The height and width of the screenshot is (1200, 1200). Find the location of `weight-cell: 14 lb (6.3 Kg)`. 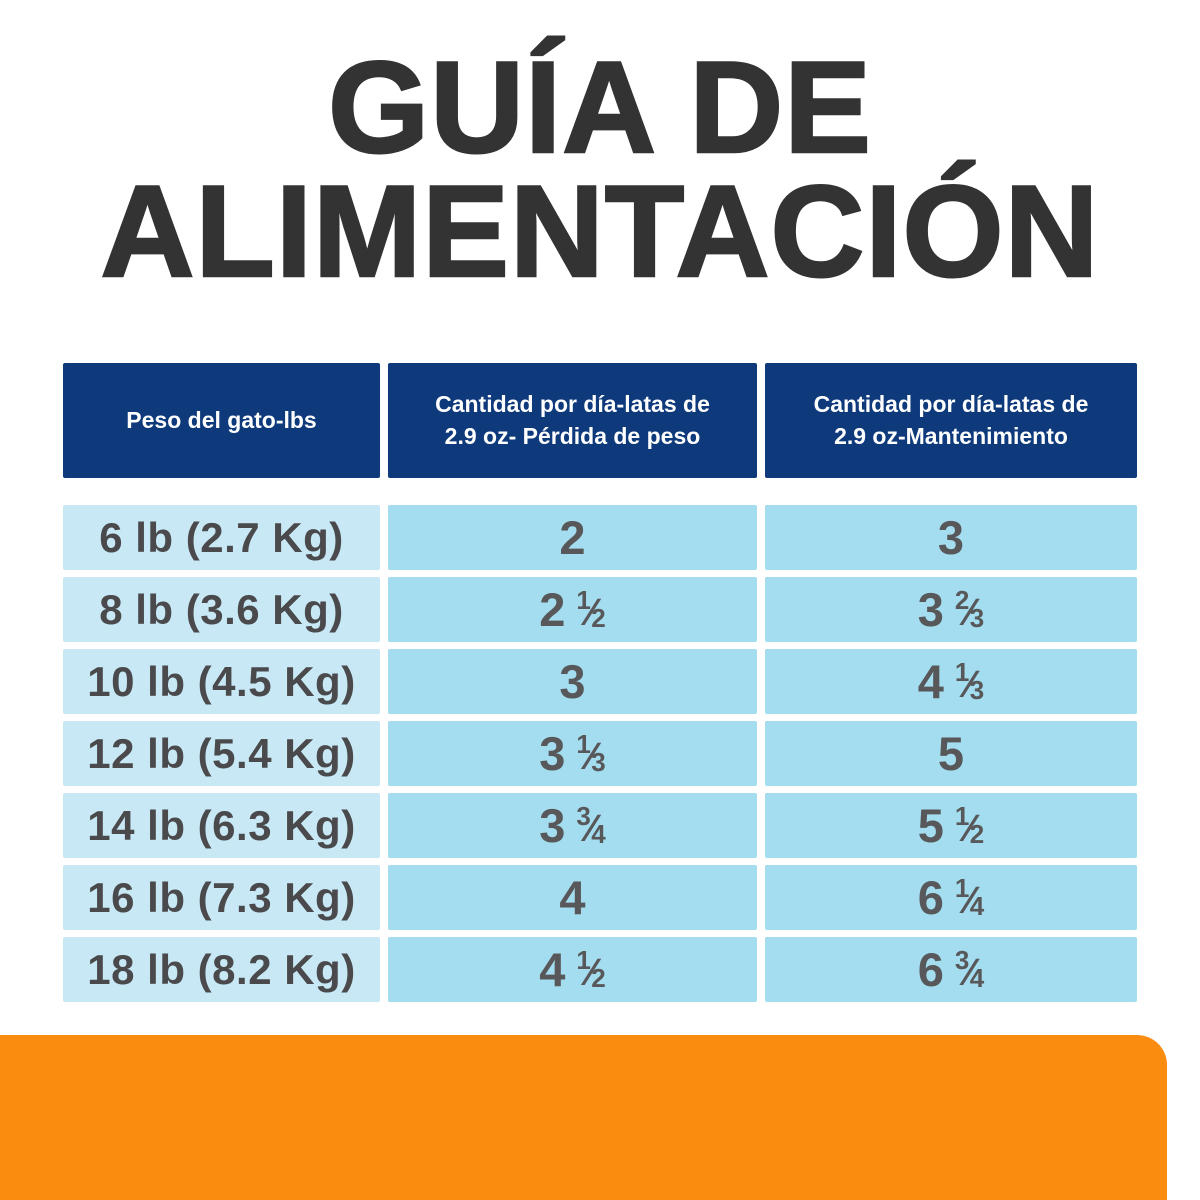

weight-cell: 14 lb (6.3 Kg) is located at coordinates (221, 825).